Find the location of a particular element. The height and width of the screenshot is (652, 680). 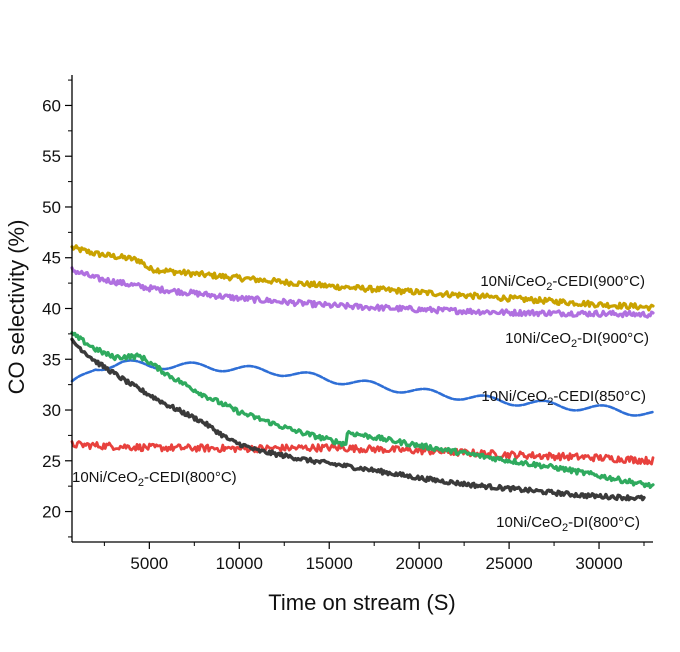

y-tick-label: 55 is located at coordinates (51, 156).